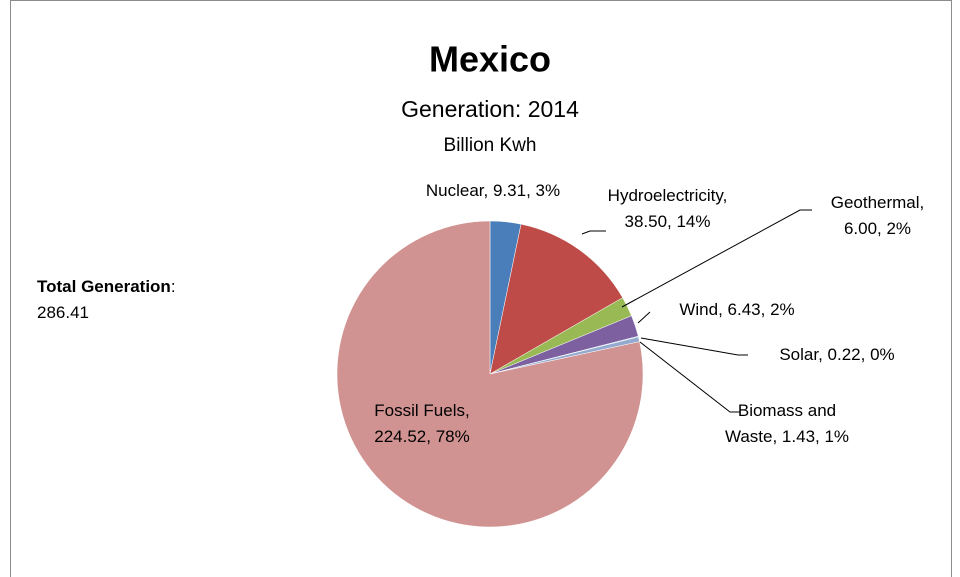  Describe the element at coordinates (104, 286) in the screenshot. I see `total-label: Total Generation` at that location.